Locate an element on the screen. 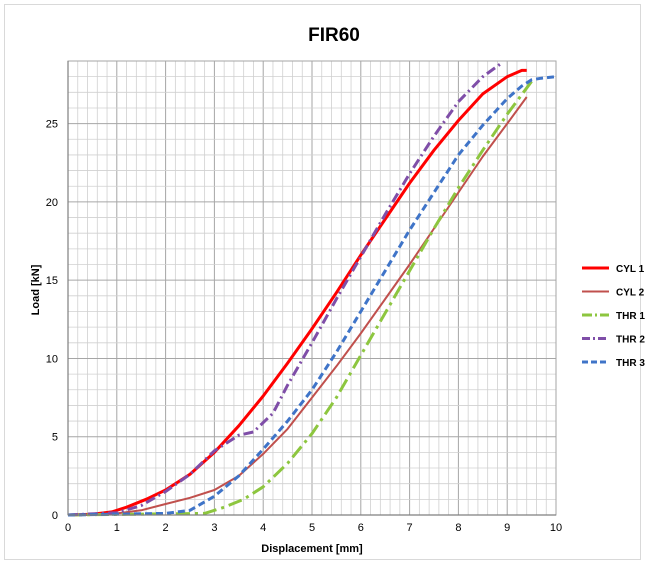 The image size is (647, 566). y-tick-label: 0 is located at coordinates (55, 516).